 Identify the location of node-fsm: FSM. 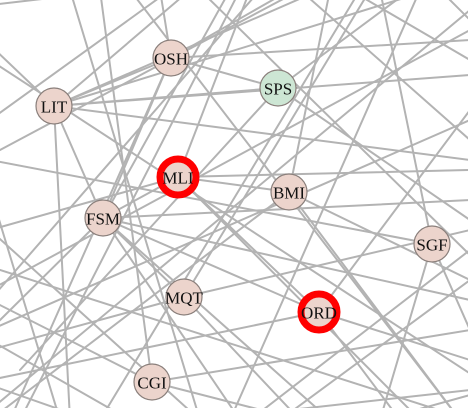
(103, 218).